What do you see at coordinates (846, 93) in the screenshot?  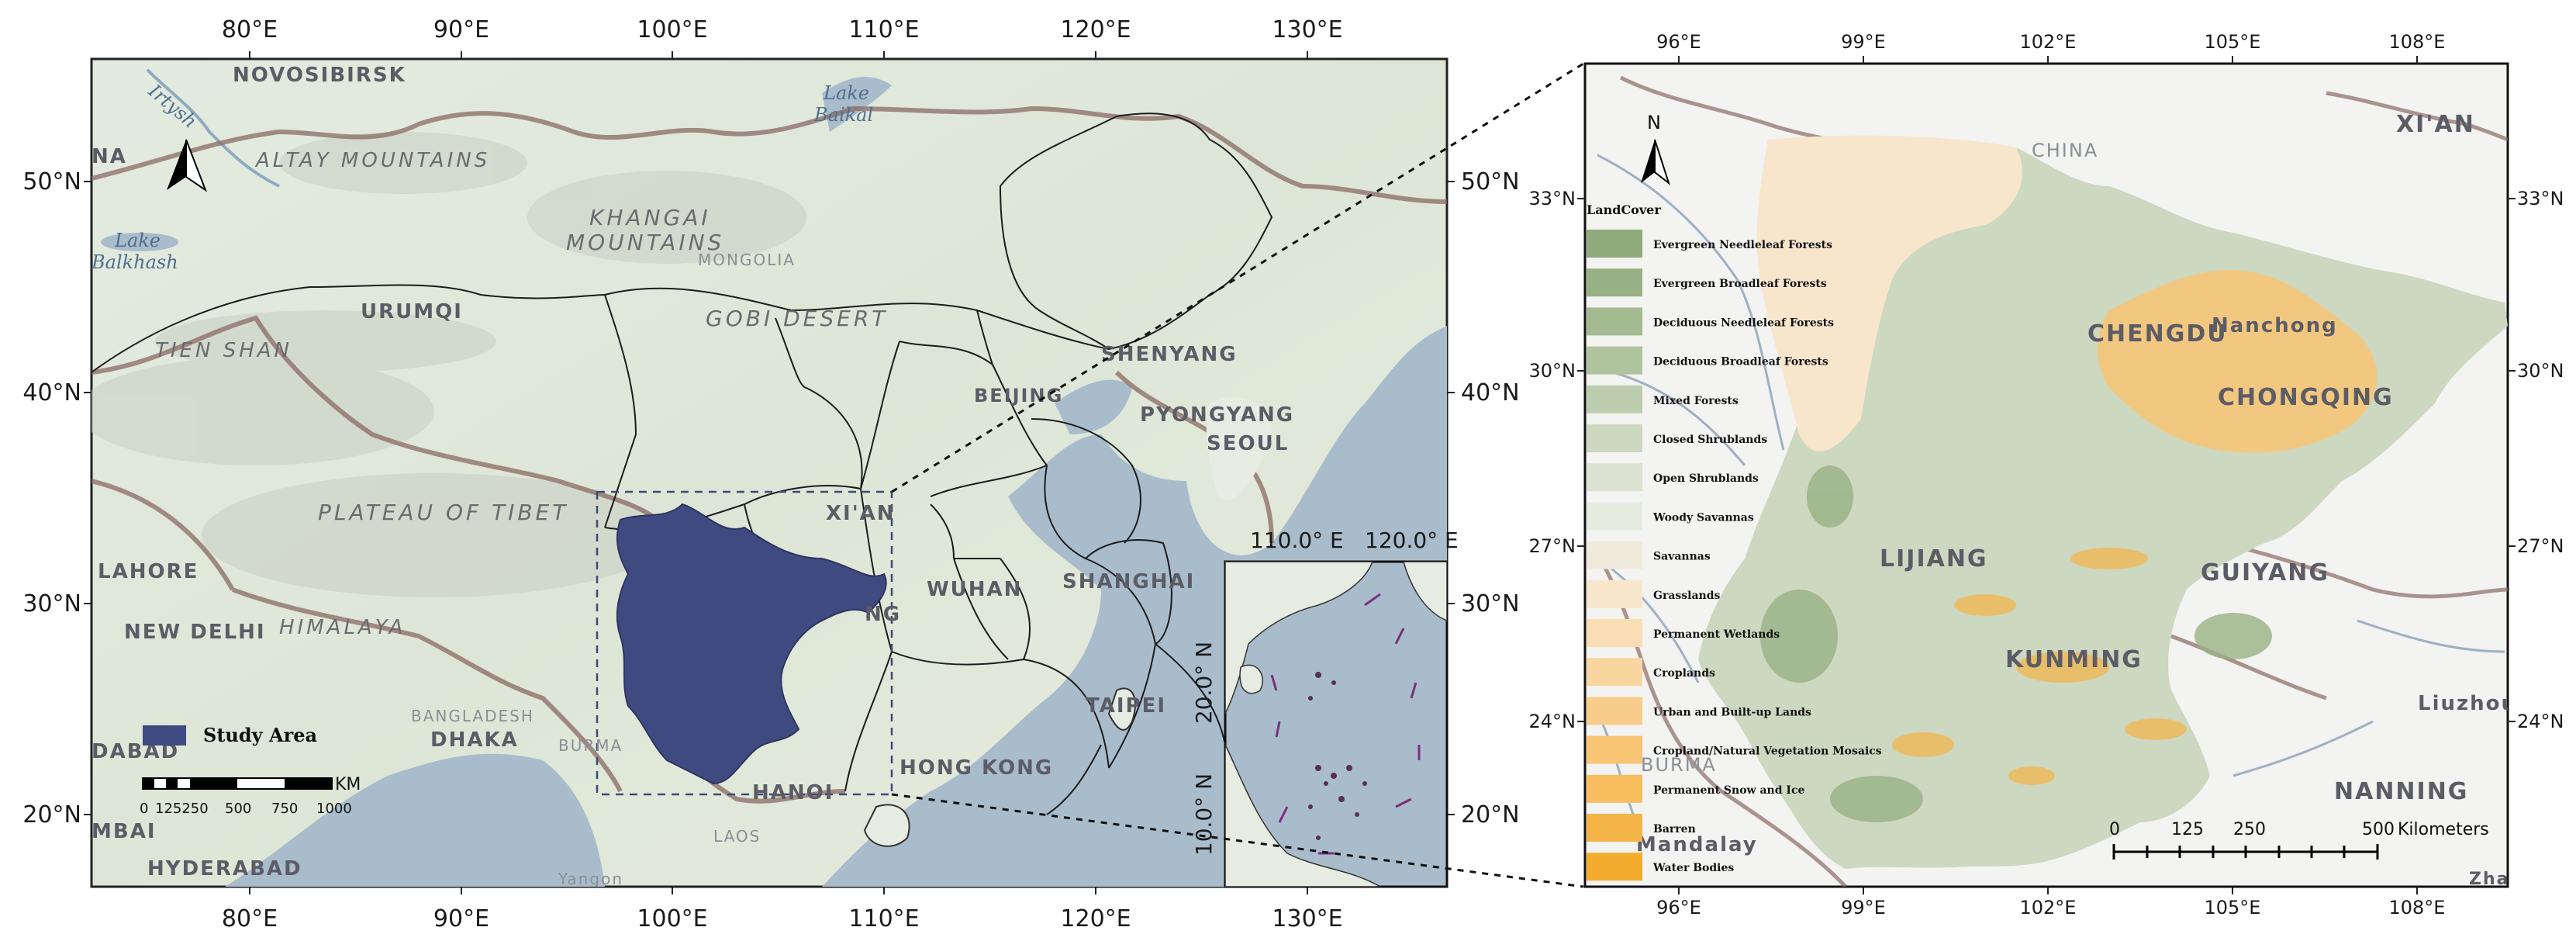 I see `label-lake-baikal-1: Lake` at bounding box center [846, 93].